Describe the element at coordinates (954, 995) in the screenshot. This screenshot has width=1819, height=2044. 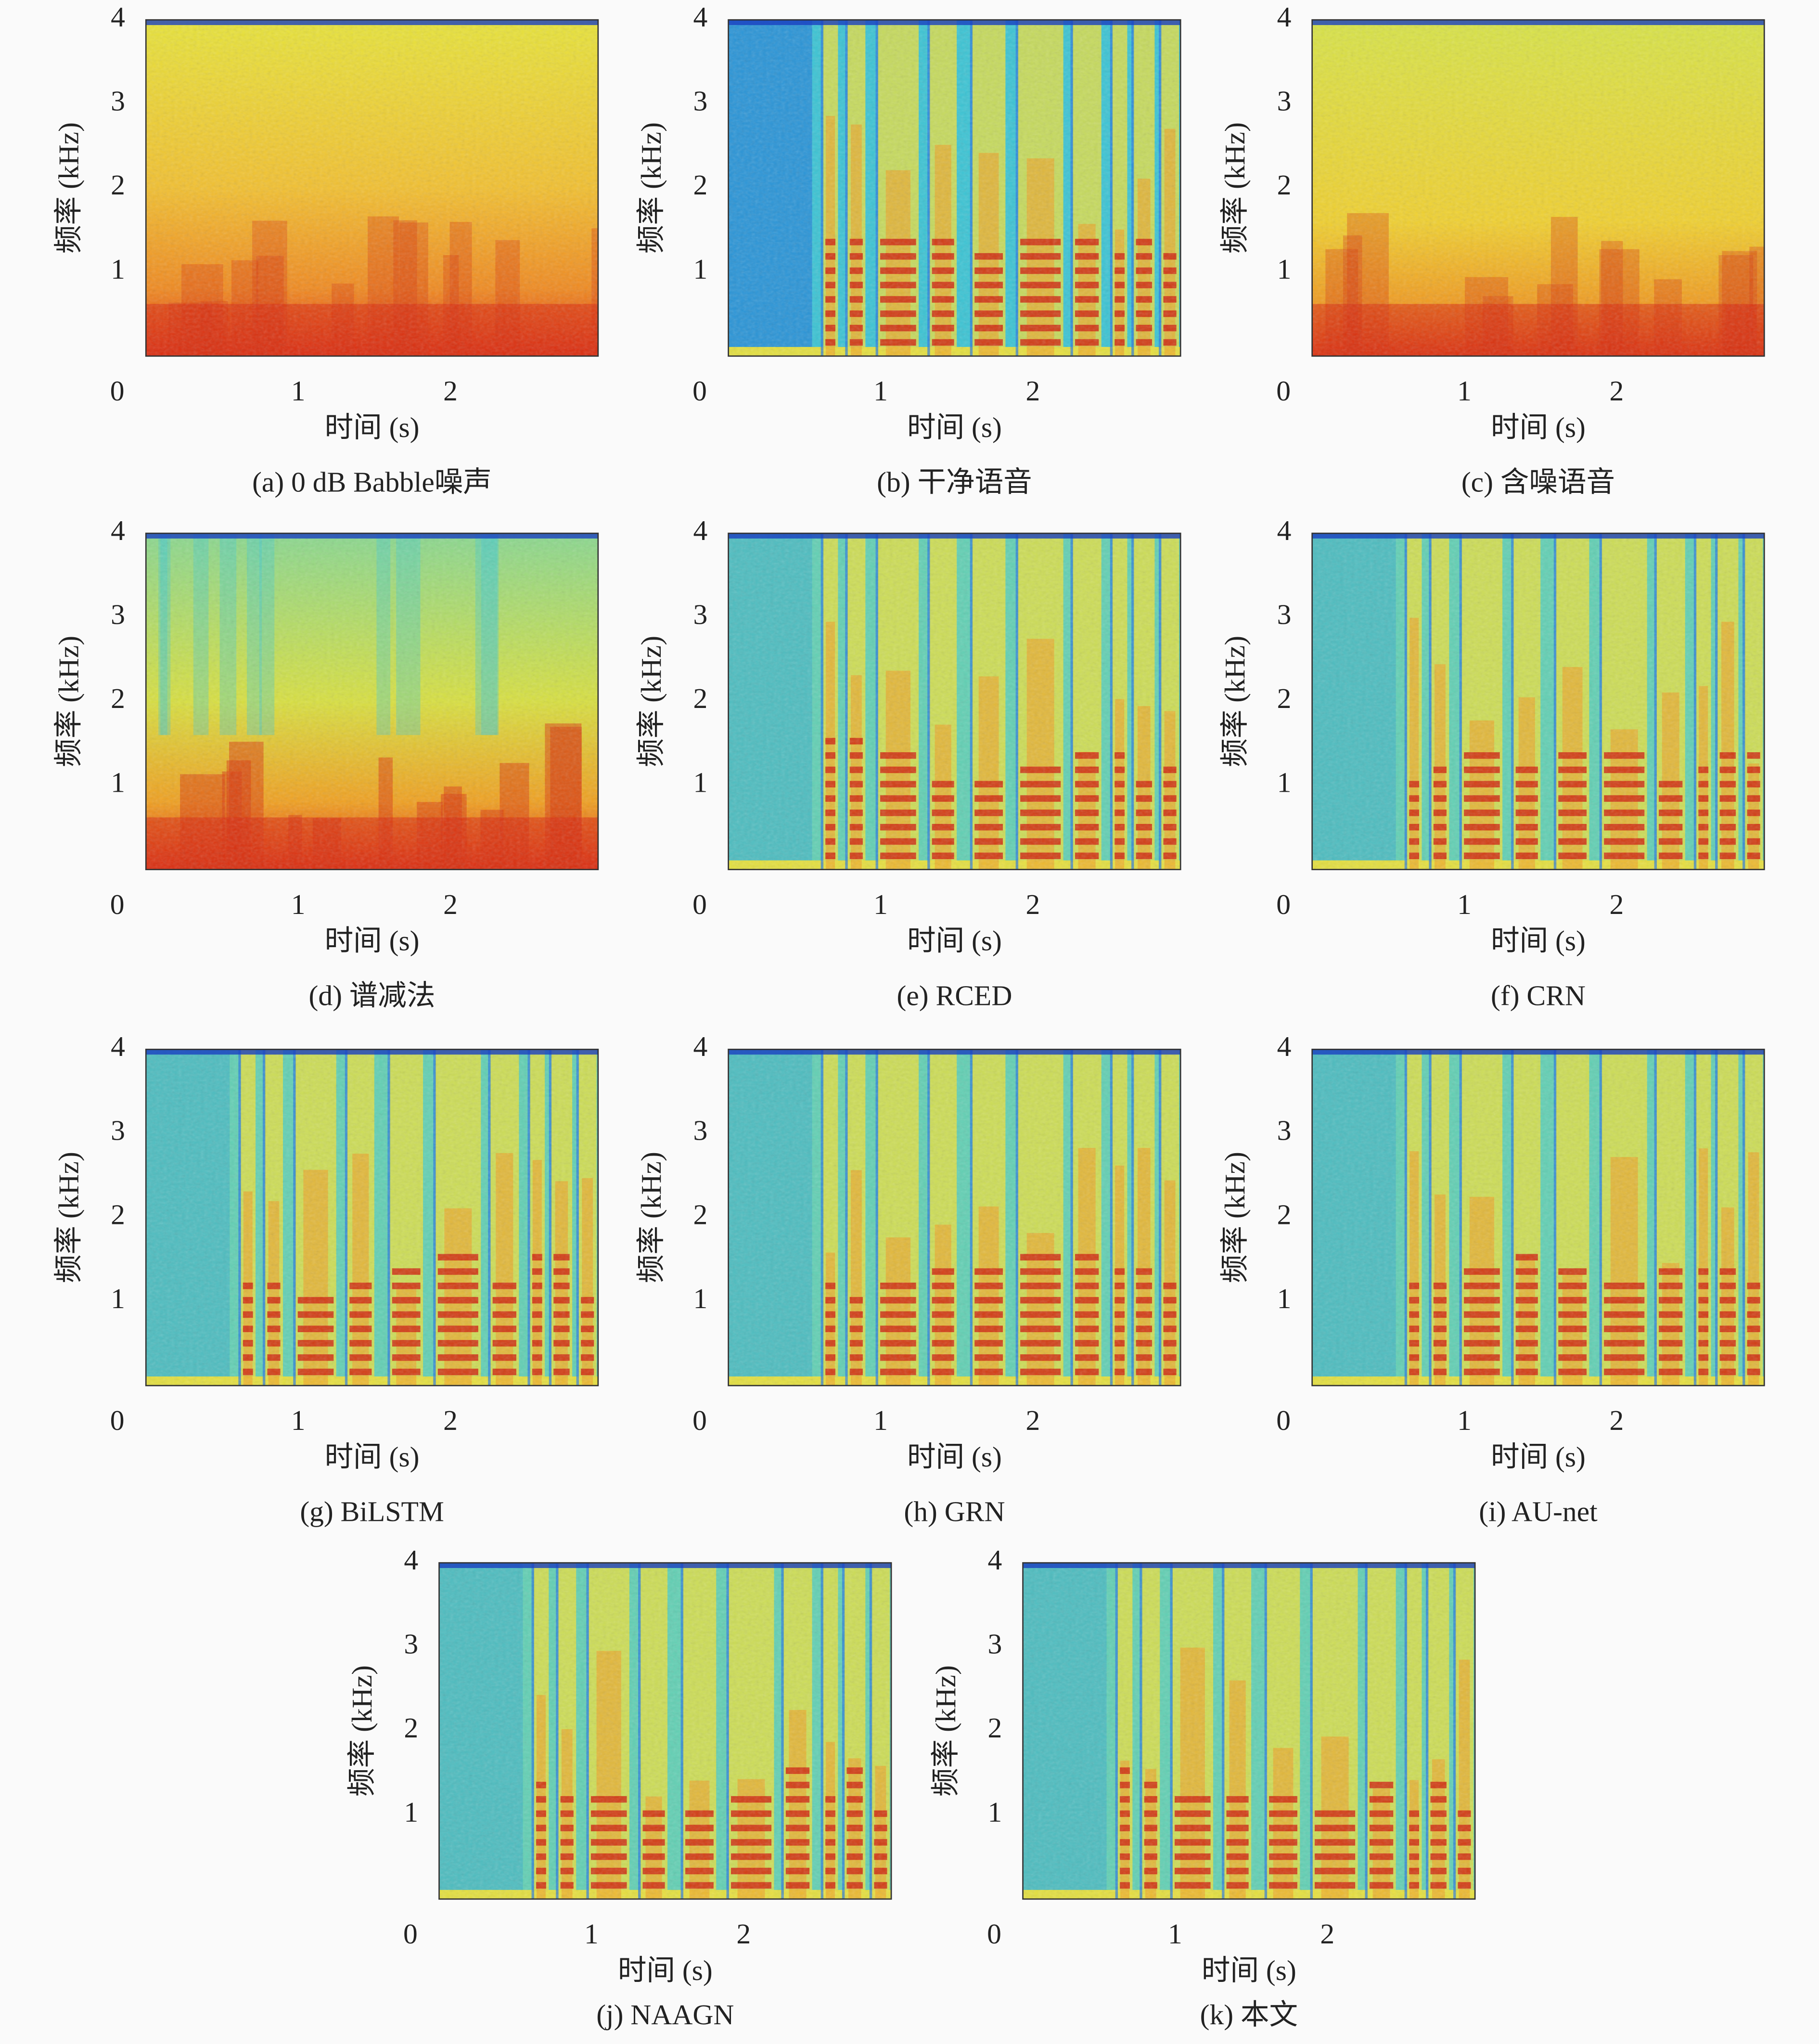
I see `caption: (e) RCED` at that location.